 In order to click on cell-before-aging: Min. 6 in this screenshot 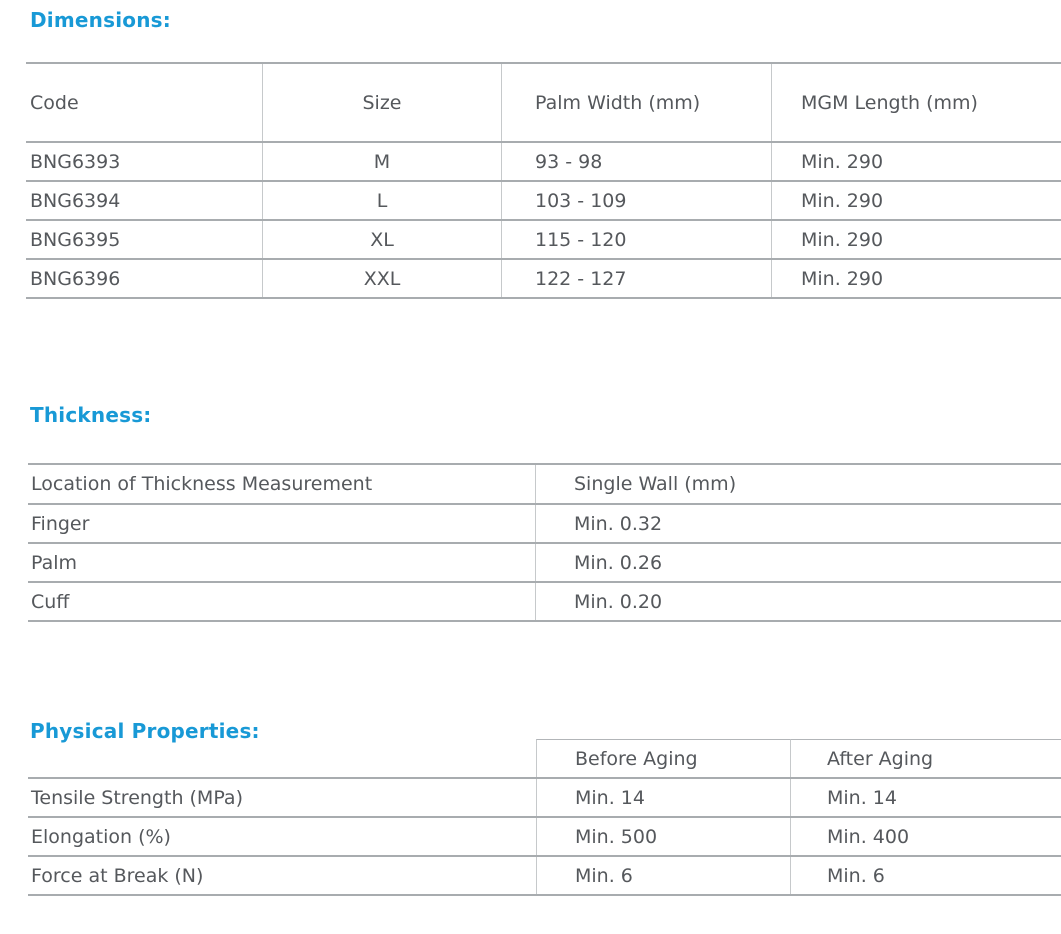, I will do `click(663, 875)`.